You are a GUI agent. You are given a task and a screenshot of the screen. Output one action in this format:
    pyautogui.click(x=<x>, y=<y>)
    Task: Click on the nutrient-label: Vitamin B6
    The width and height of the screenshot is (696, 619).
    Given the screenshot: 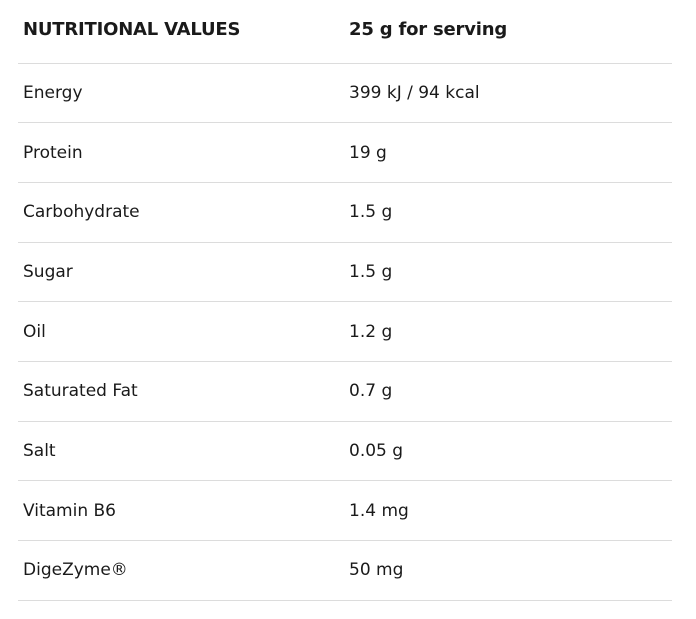 What is the action you would take?
    pyautogui.click(x=70, y=510)
    